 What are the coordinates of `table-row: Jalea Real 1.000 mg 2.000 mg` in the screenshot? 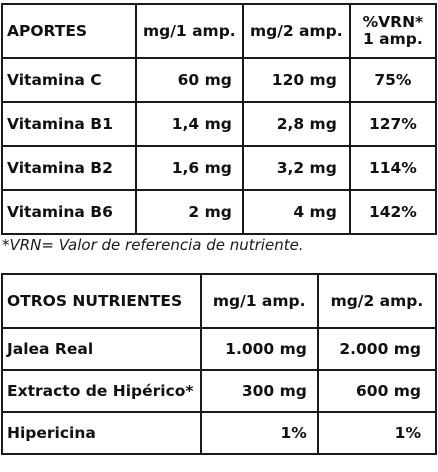 It's located at (219, 349).